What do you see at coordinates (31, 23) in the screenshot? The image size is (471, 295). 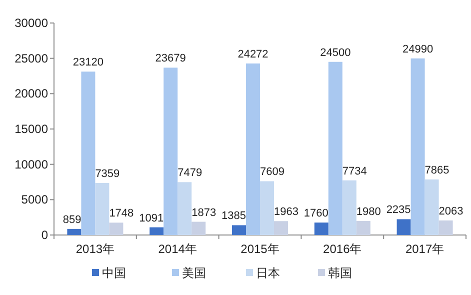 I see `y-tick-label: 30000` at bounding box center [31, 23].